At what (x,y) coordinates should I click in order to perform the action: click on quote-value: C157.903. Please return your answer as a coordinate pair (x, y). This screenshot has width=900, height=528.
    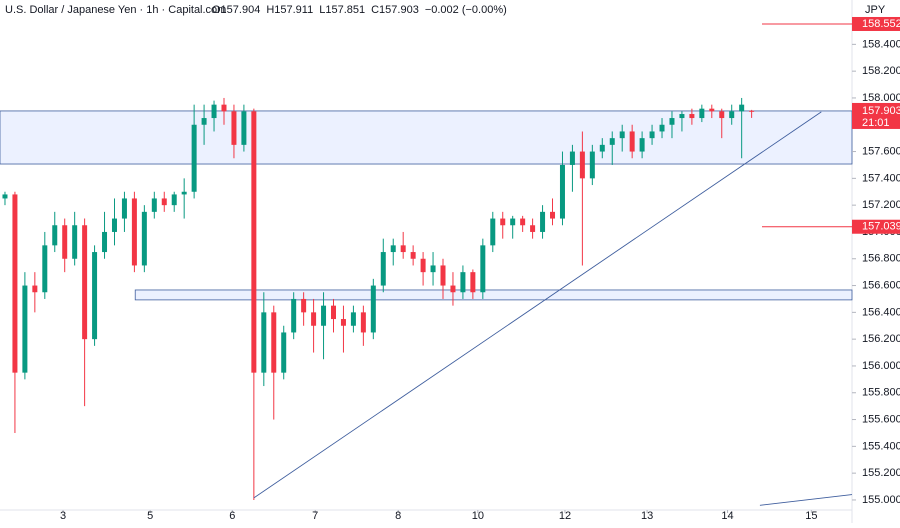
    Looking at the image, I should click on (395, 10).